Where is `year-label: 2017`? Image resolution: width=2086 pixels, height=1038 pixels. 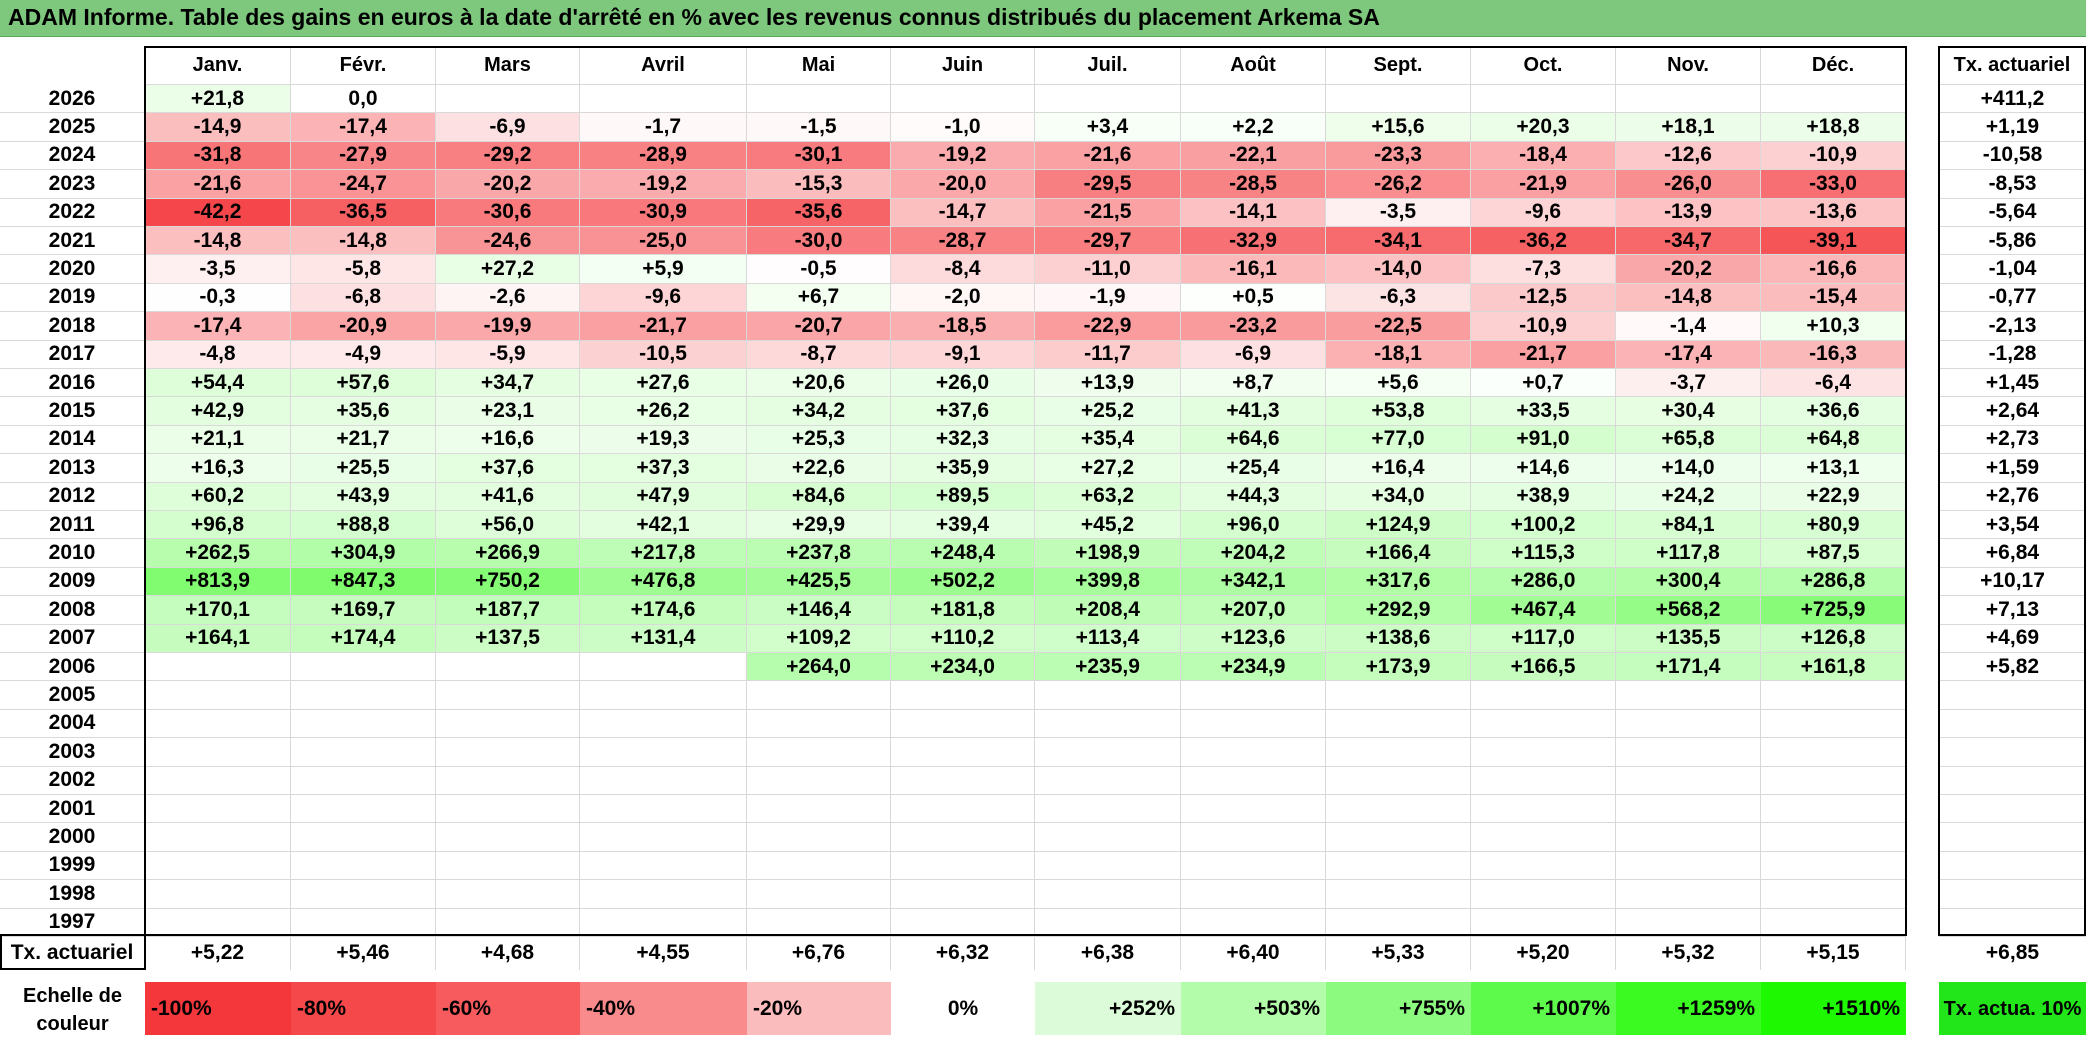 year-label: 2017 is located at coordinates (72, 355).